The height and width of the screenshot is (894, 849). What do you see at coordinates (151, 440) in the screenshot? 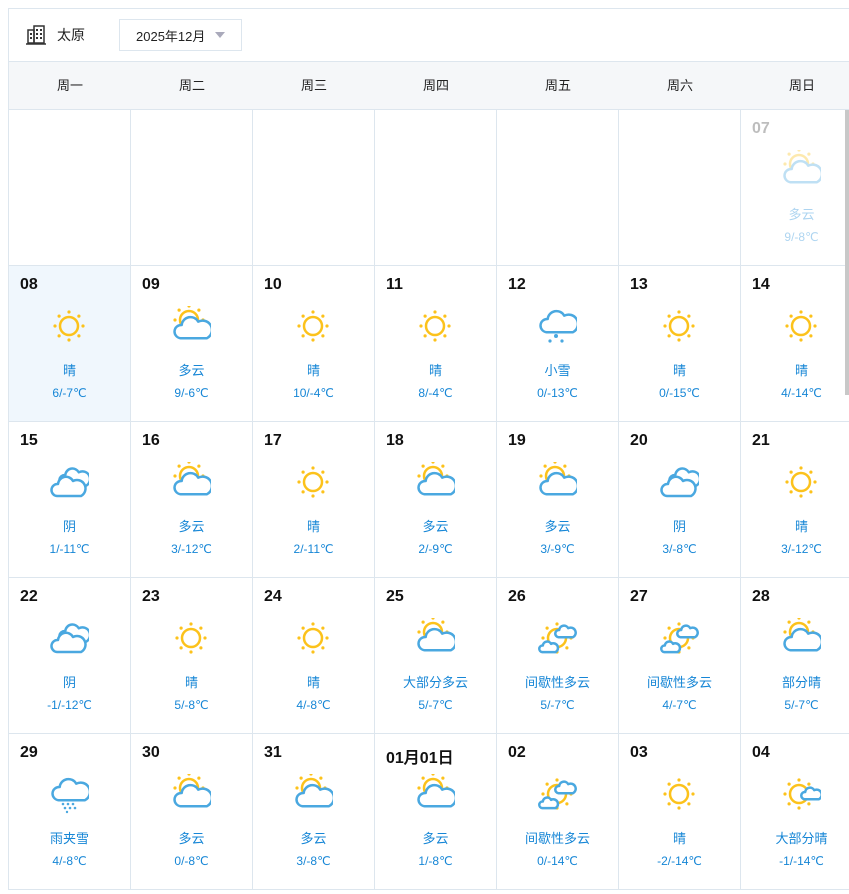
I see `day-number: 16` at bounding box center [151, 440].